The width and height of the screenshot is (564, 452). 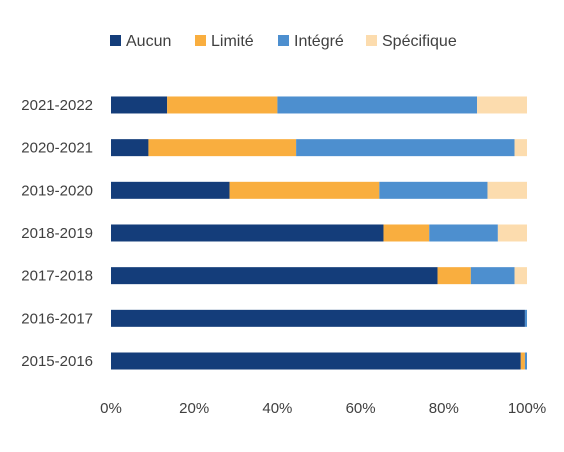 I want to click on x-tick-label-5: 100%, so click(x=527, y=408).